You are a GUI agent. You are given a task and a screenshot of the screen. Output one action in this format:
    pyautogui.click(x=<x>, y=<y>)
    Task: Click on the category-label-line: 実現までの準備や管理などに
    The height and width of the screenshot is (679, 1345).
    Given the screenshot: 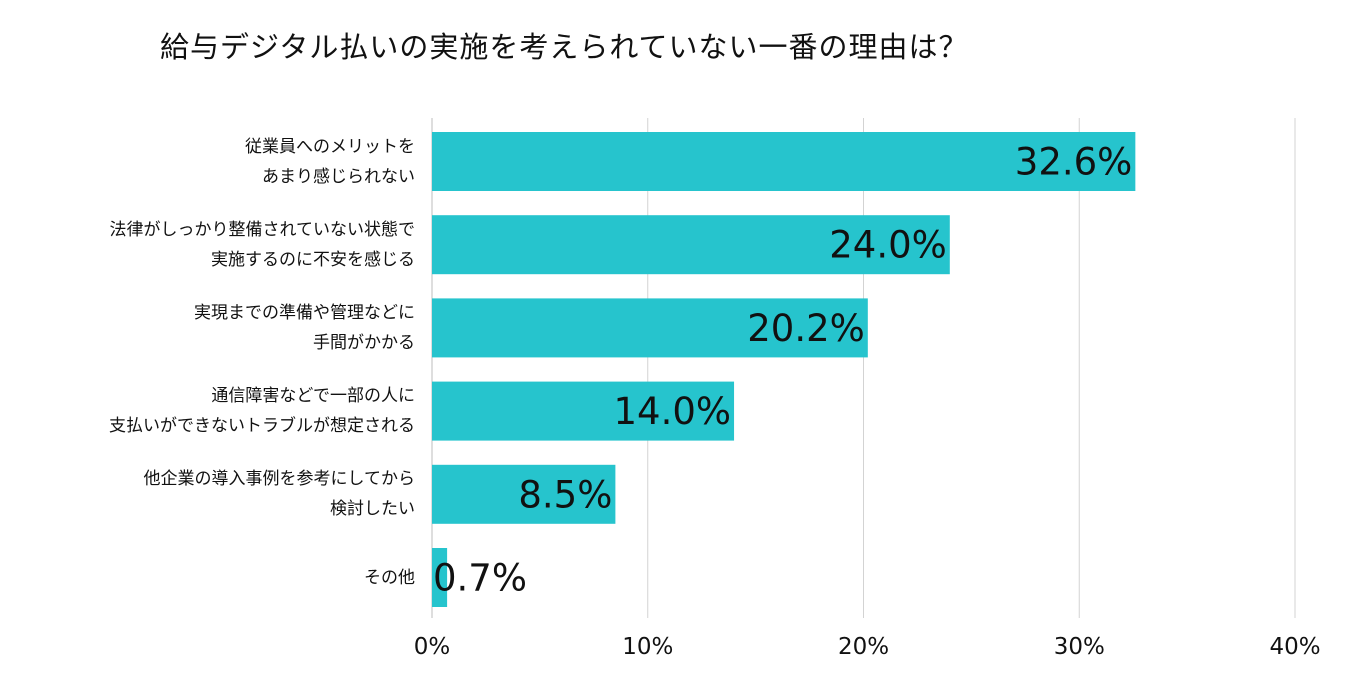 What is the action you would take?
    pyautogui.click(x=304, y=312)
    